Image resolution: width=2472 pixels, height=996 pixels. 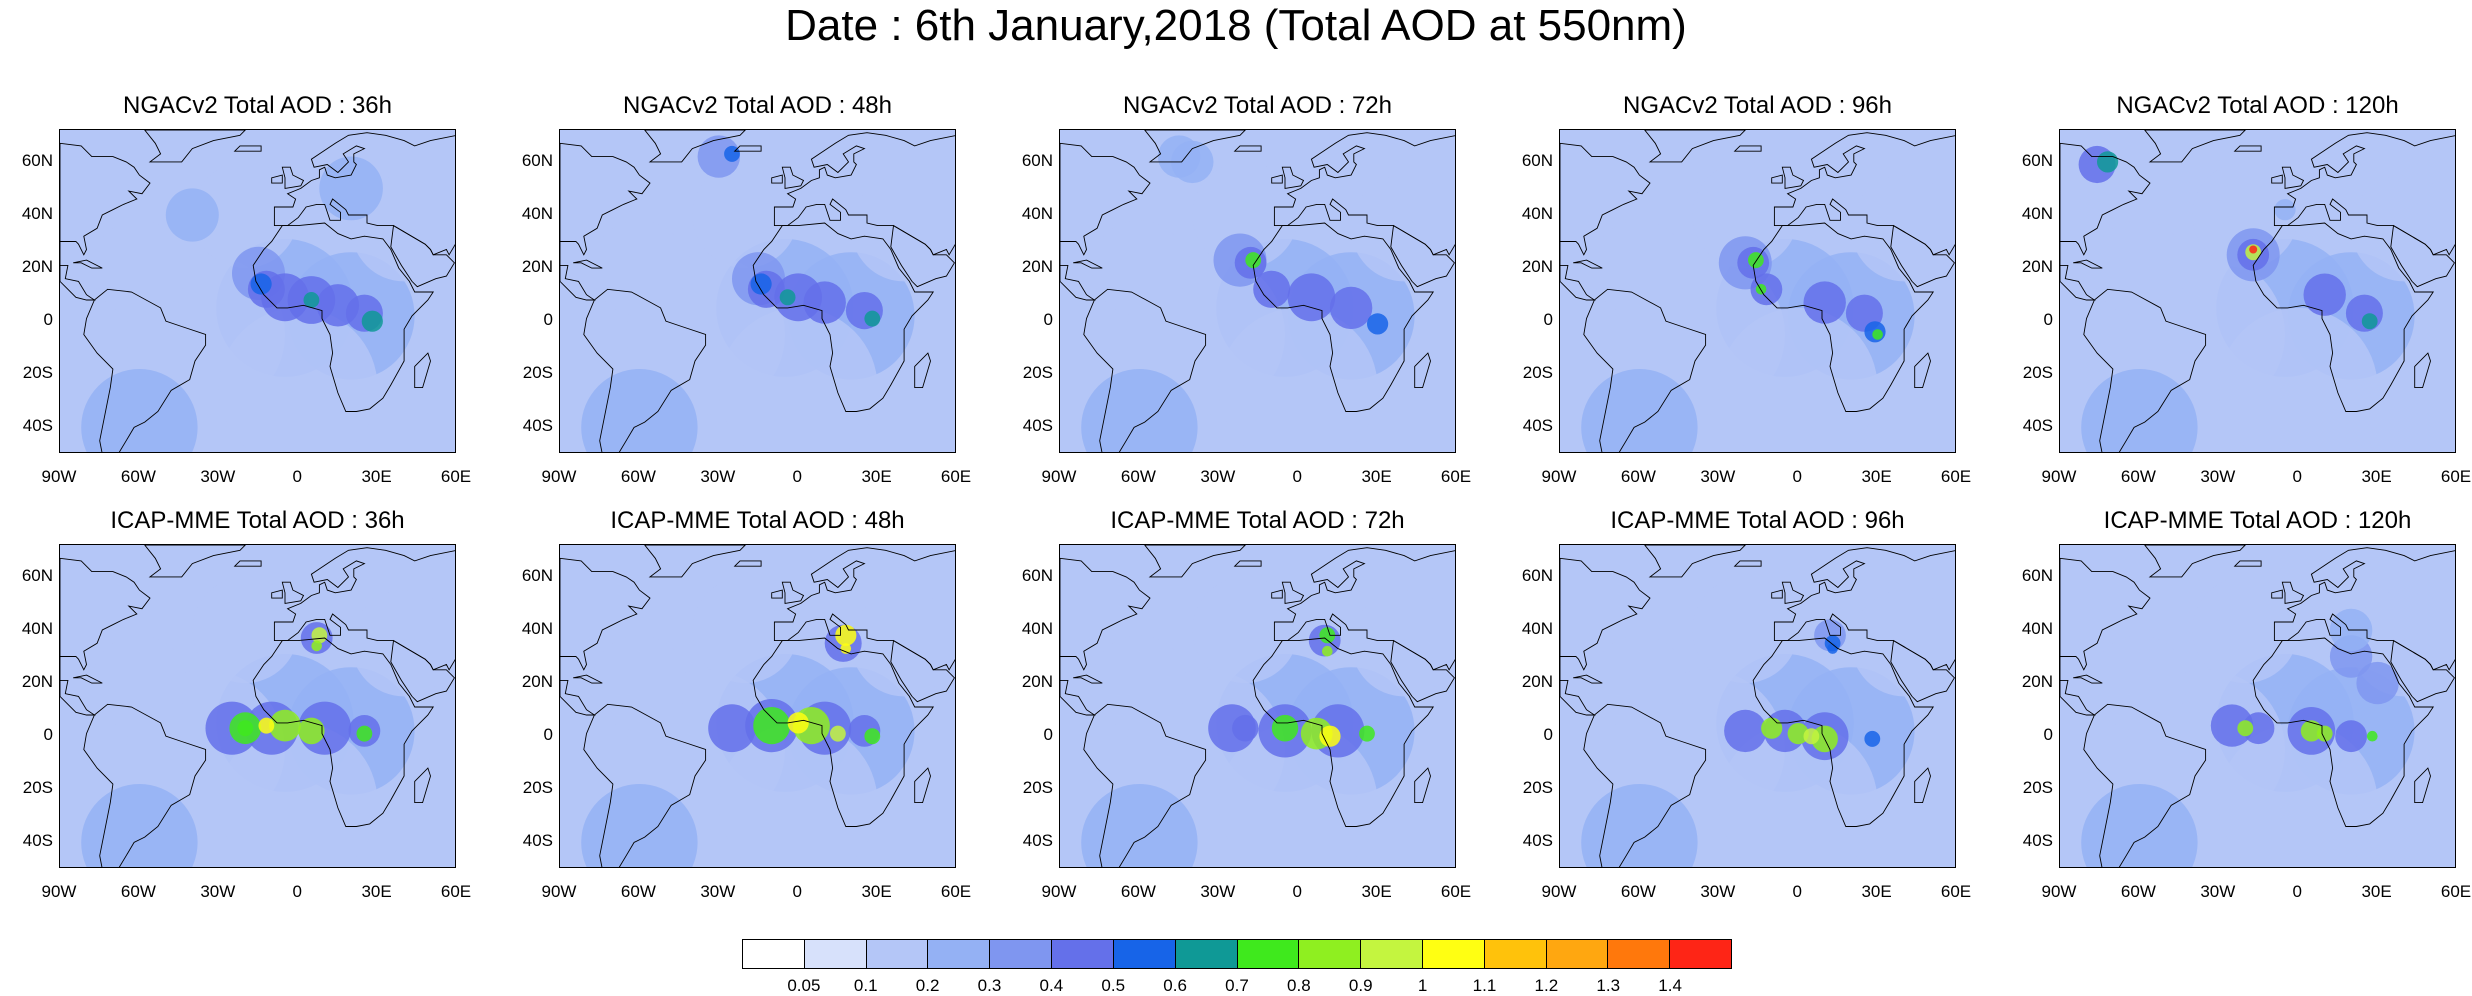 I want to click on colorbar-swatch, so click(x=774, y=954).